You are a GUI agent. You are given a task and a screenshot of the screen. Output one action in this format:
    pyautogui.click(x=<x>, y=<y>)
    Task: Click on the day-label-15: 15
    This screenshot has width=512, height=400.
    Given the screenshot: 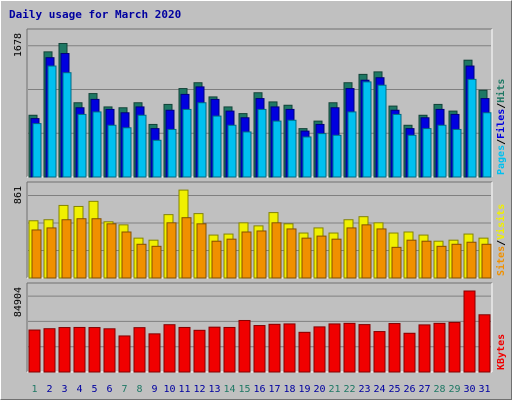 What is the action you would take?
    pyautogui.click(x=244, y=389)
    